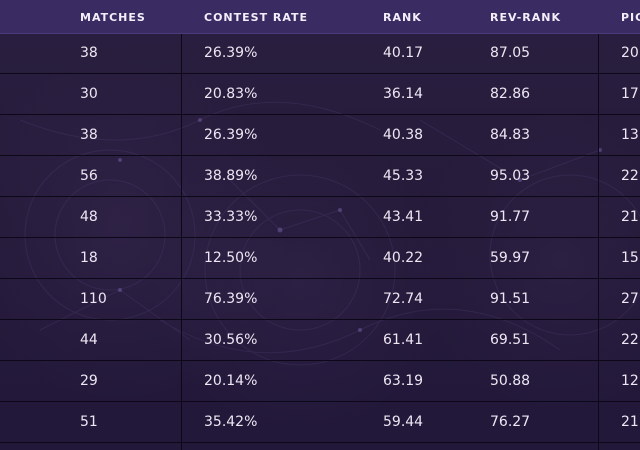  I want to click on cell-contest-rate: 76.39%, so click(231, 299).